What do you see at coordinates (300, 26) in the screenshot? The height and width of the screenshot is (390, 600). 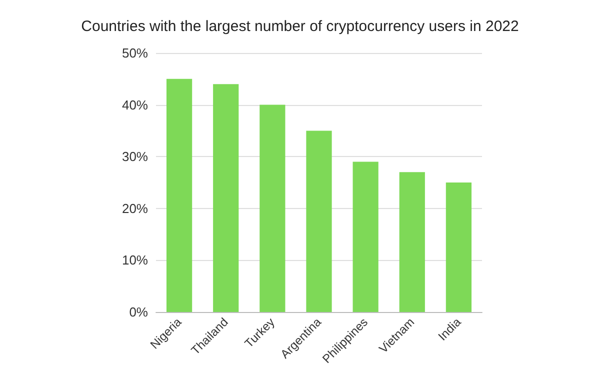 I see `chart-title: Countries with the largest number of cryptocurrency users in 2022` at bounding box center [300, 26].